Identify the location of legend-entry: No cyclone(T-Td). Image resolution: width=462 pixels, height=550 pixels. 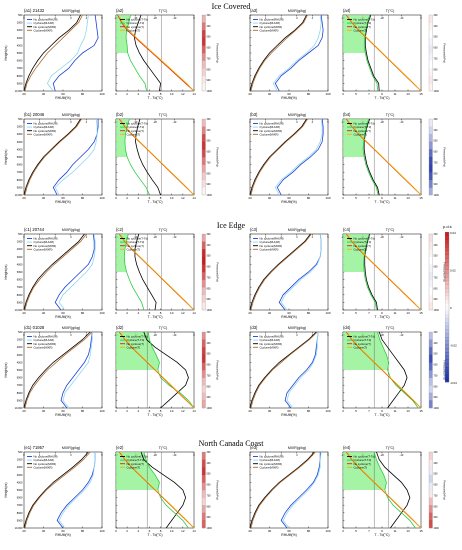
(365, 239).